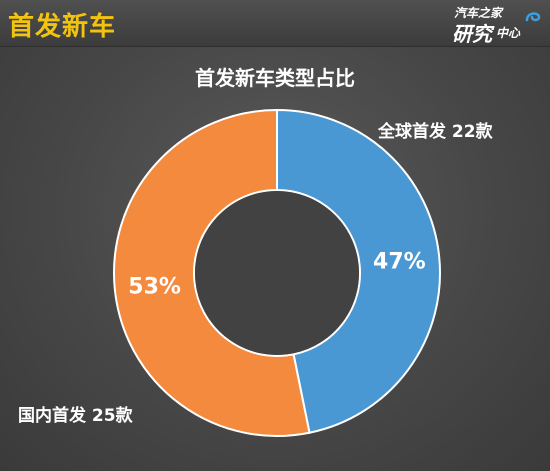 Image resolution: width=550 pixels, height=471 pixels. What do you see at coordinates (275, 78) in the screenshot?
I see `chart-title: 首发新车类型占比` at bounding box center [275, 78].